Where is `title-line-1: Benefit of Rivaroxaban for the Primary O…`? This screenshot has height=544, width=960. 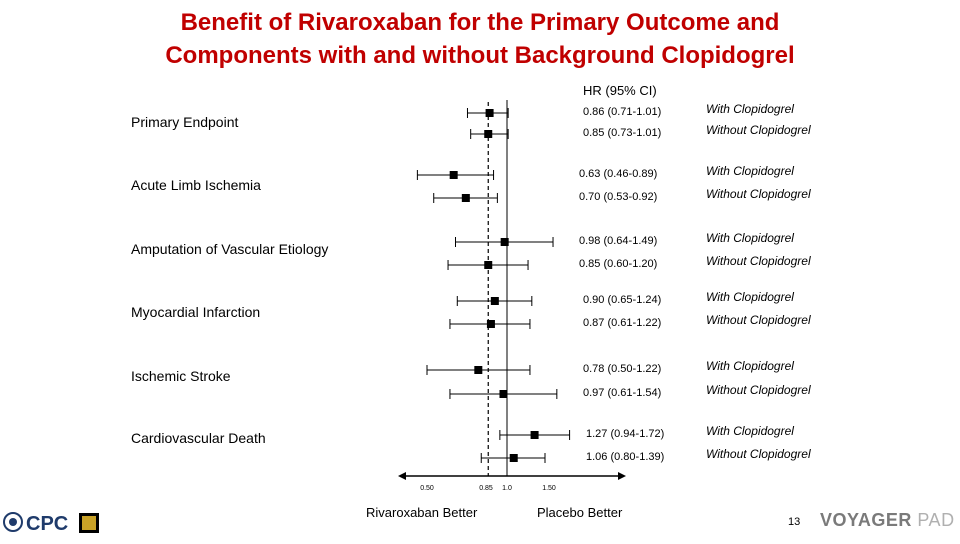 title-line-1: Benefit of Rivaroxaban for the Primary O… is located at coordinates (480, 22).